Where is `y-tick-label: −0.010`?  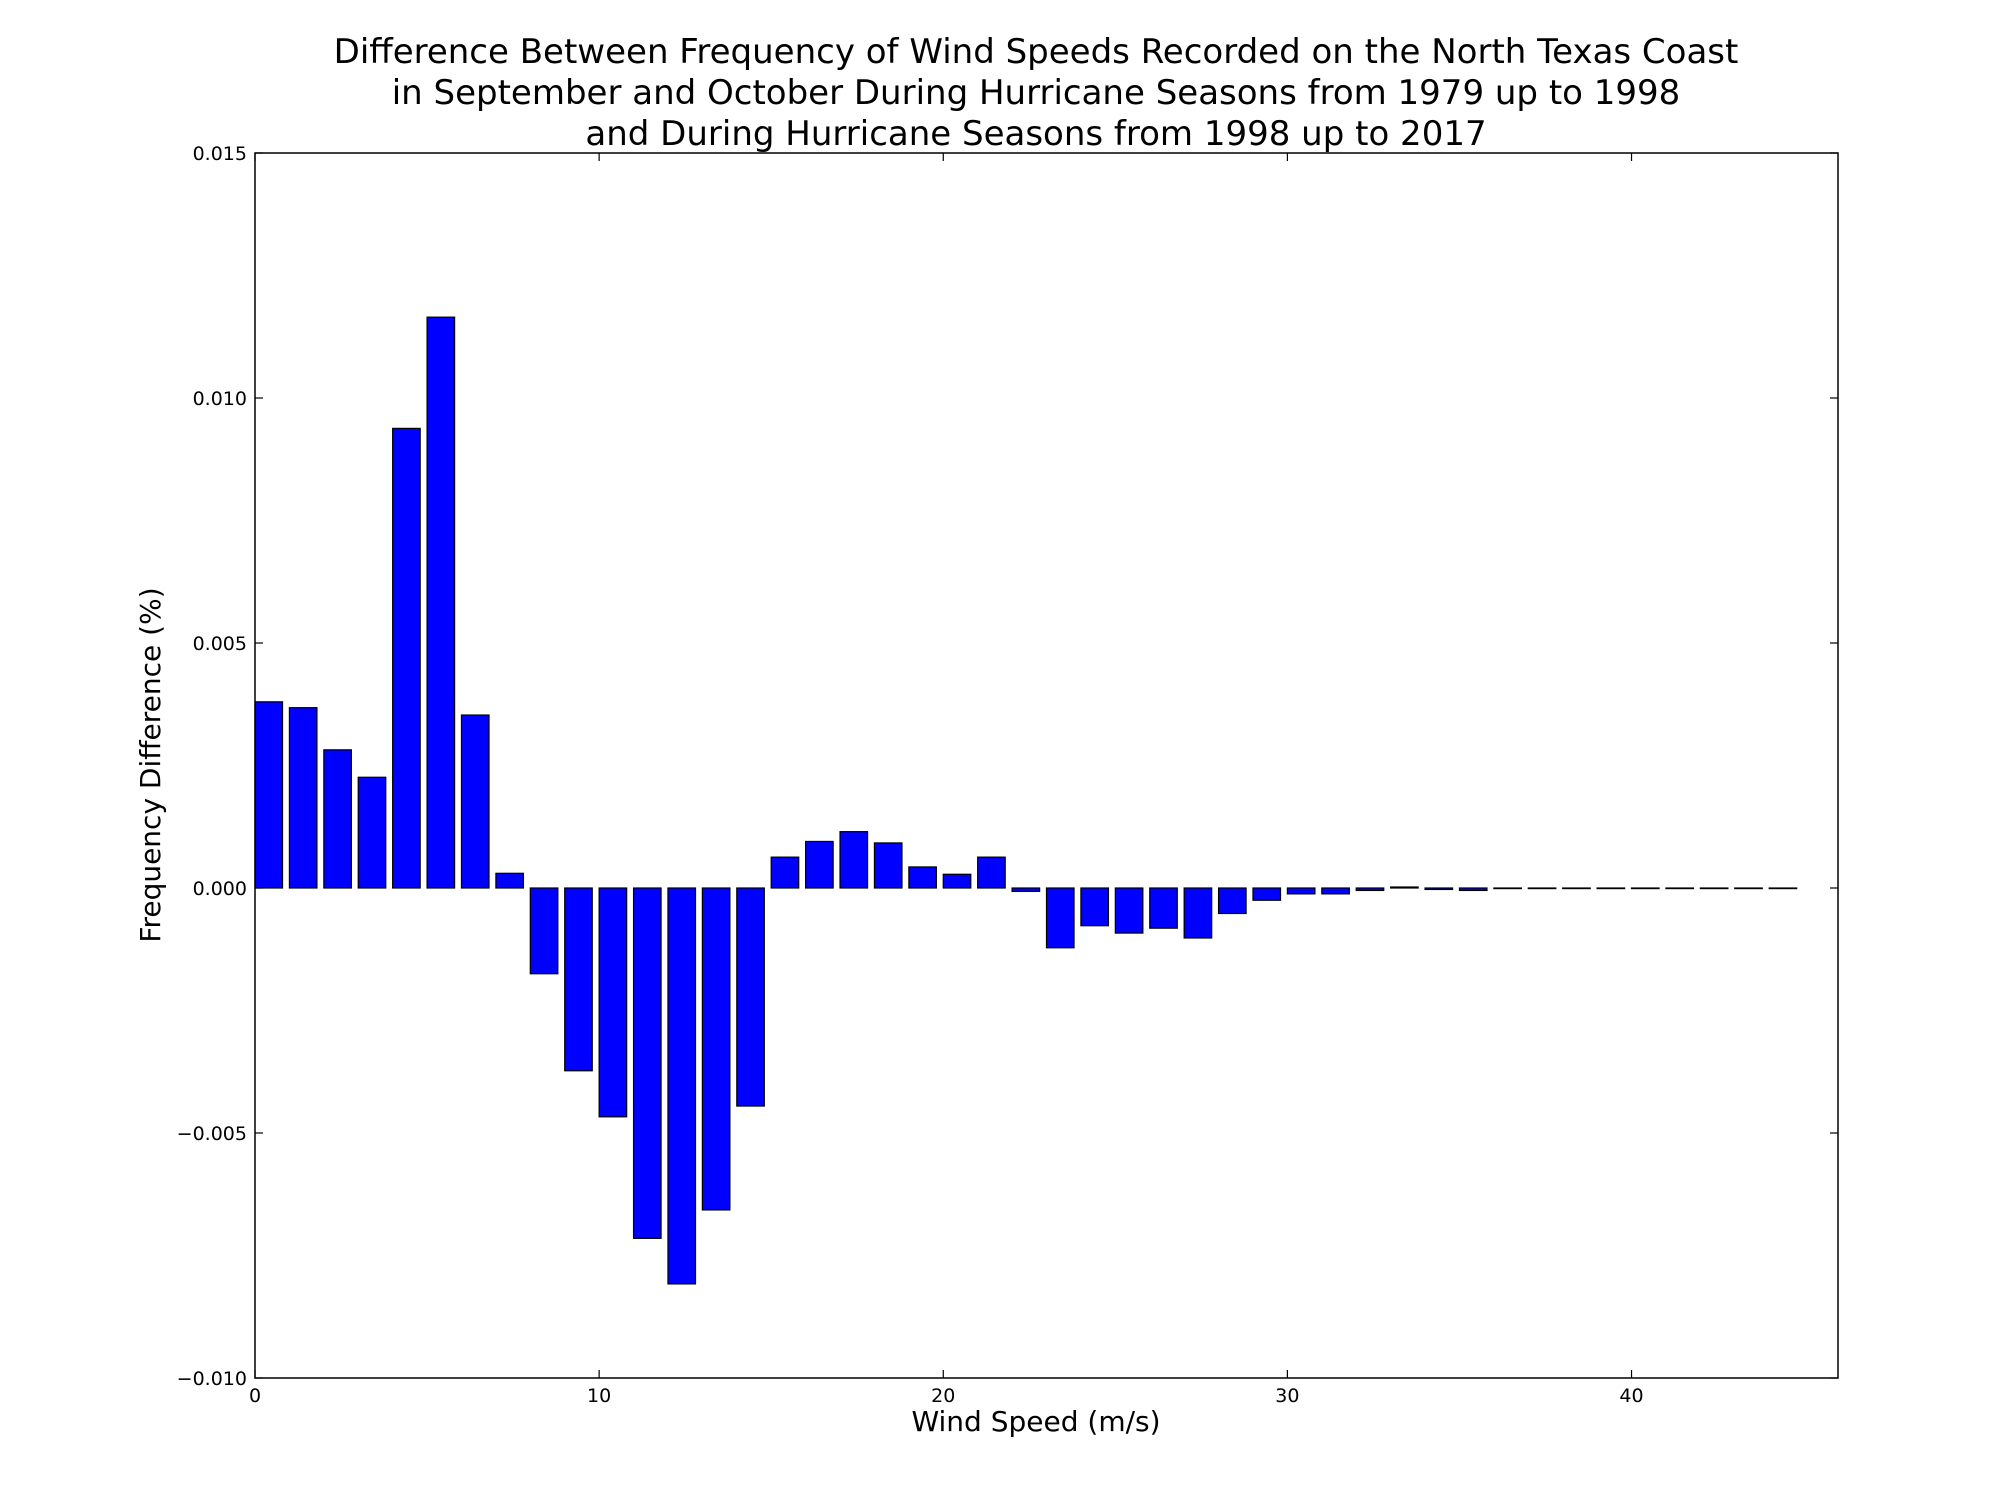 y-tick-label: −0.010 is located at coordinates (212, 1379).